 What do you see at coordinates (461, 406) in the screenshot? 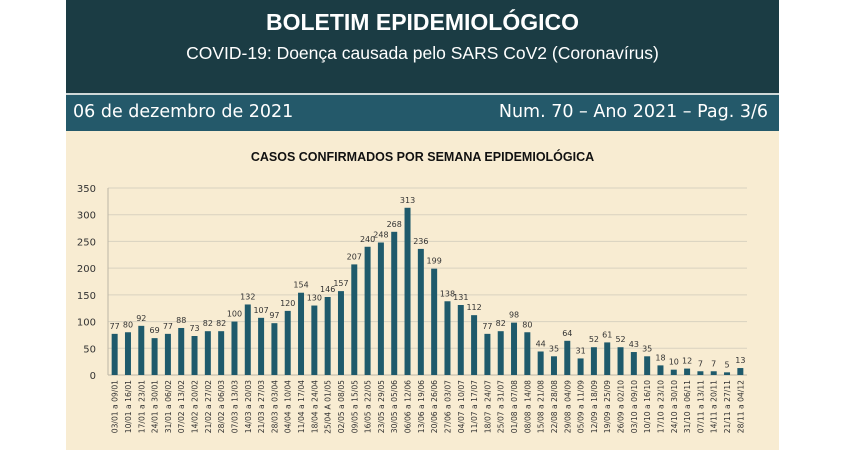
I see `x-tick-label: 04/07 a 10/07` at bounding box center [461, 406].